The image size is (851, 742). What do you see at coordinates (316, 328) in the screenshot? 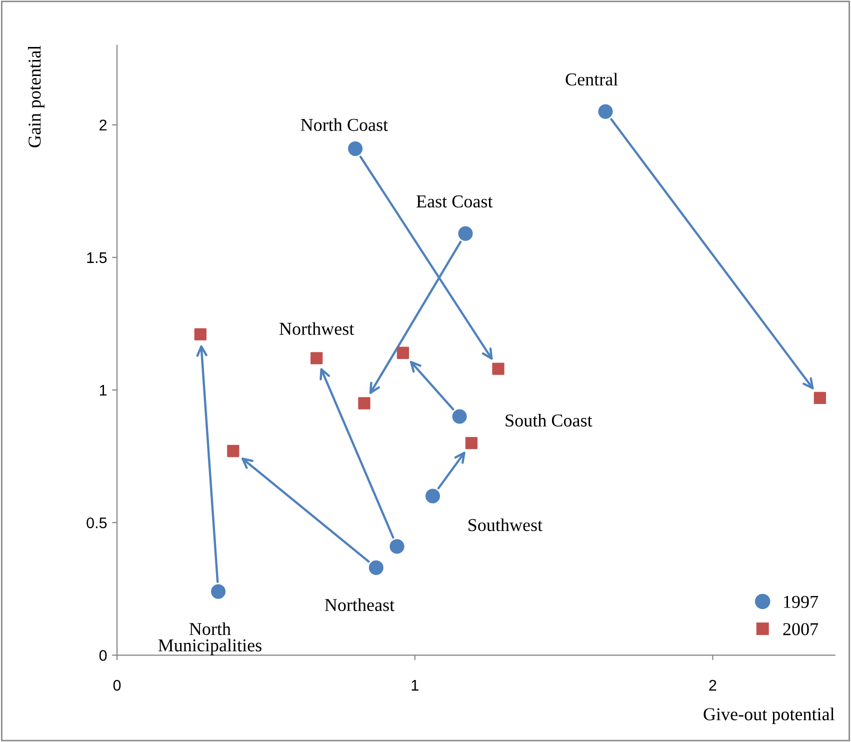
I see `annotation: Northwest` at bounding box center [316, 328].